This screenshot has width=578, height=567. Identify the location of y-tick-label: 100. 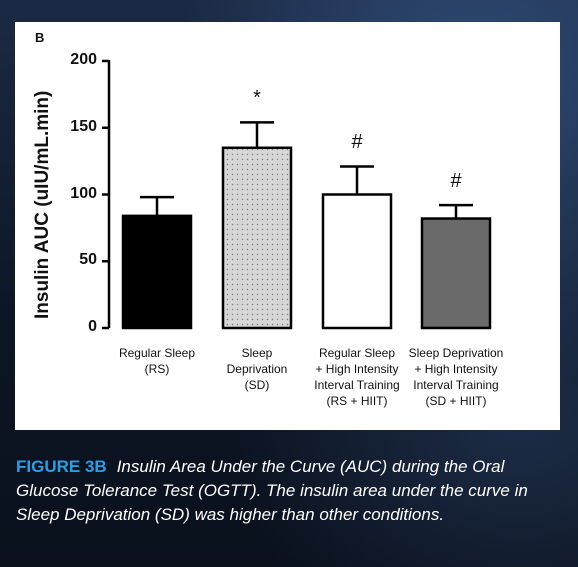
(83, 193).